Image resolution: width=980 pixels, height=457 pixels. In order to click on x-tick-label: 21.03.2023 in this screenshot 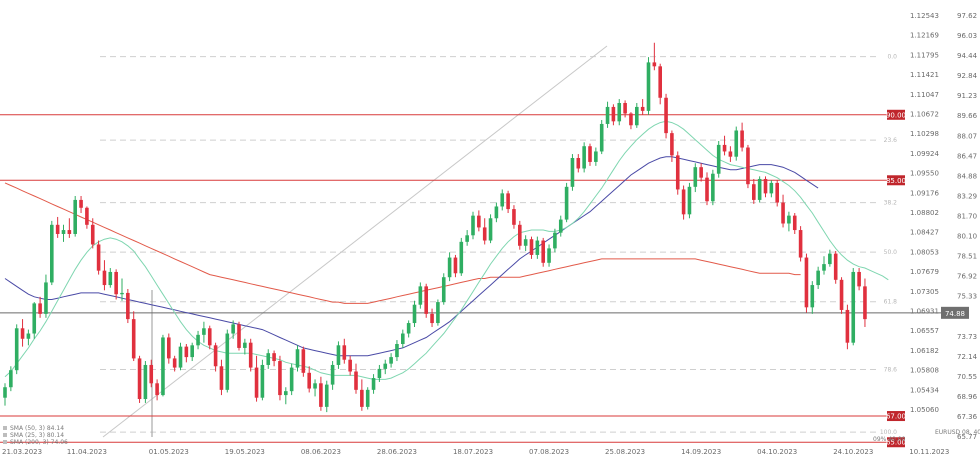, I will do `click(22, 452)`.